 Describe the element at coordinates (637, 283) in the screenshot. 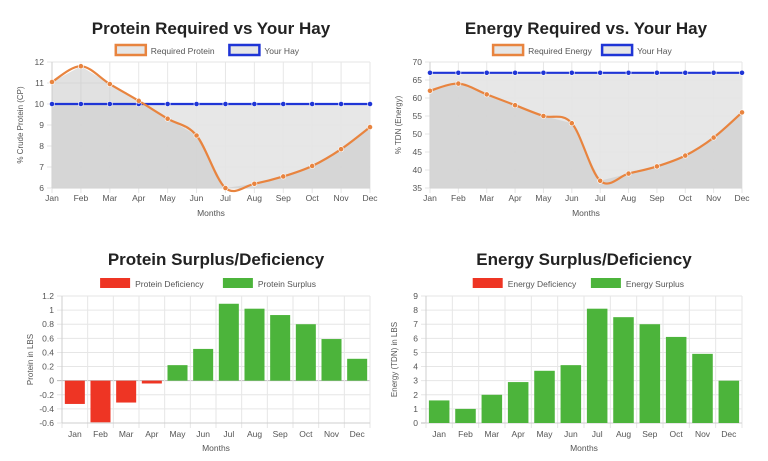

I see `legend-item: Energy Surplus` at that location.